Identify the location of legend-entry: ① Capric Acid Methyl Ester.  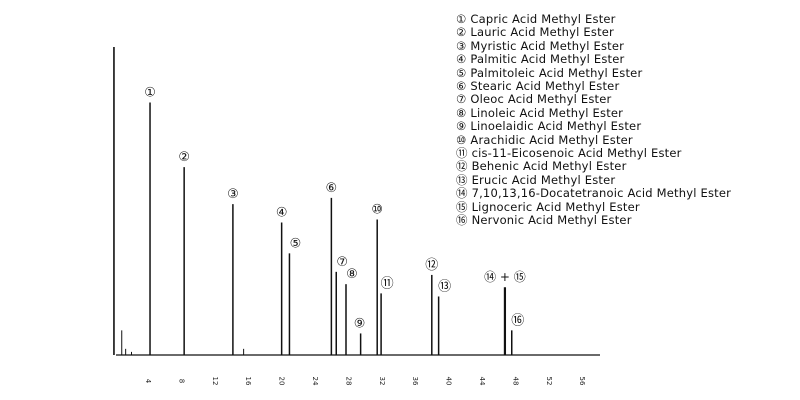
(593, 19).